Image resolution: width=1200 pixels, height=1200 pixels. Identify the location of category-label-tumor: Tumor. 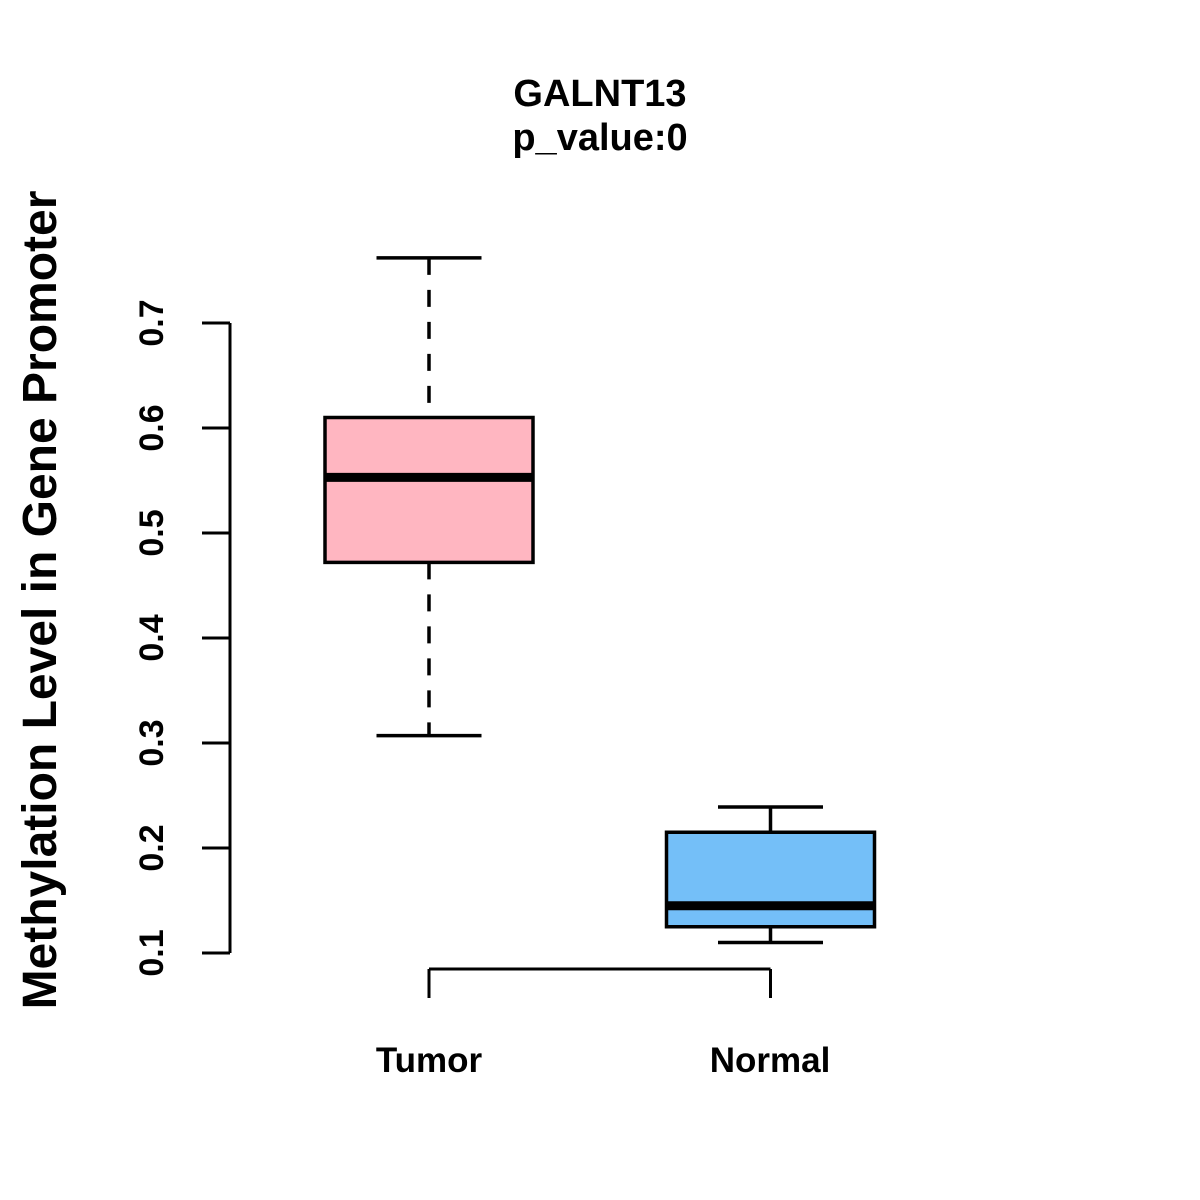
(429, 1060).